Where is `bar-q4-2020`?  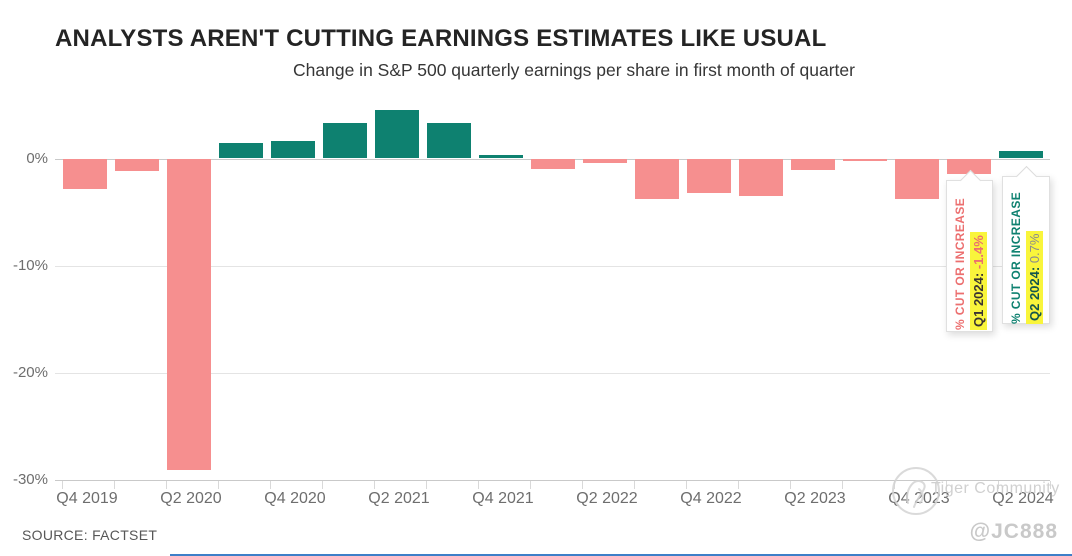 bar-q4-2020 is located at coordinates (293, 150).